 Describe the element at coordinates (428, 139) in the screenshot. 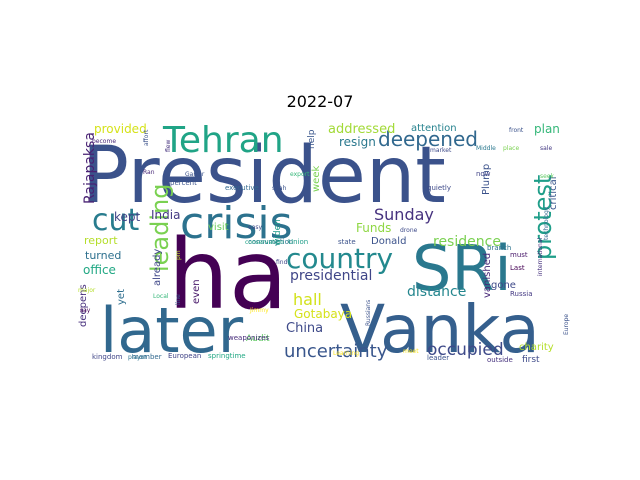

I see `word-deepened: deepened` at that location.